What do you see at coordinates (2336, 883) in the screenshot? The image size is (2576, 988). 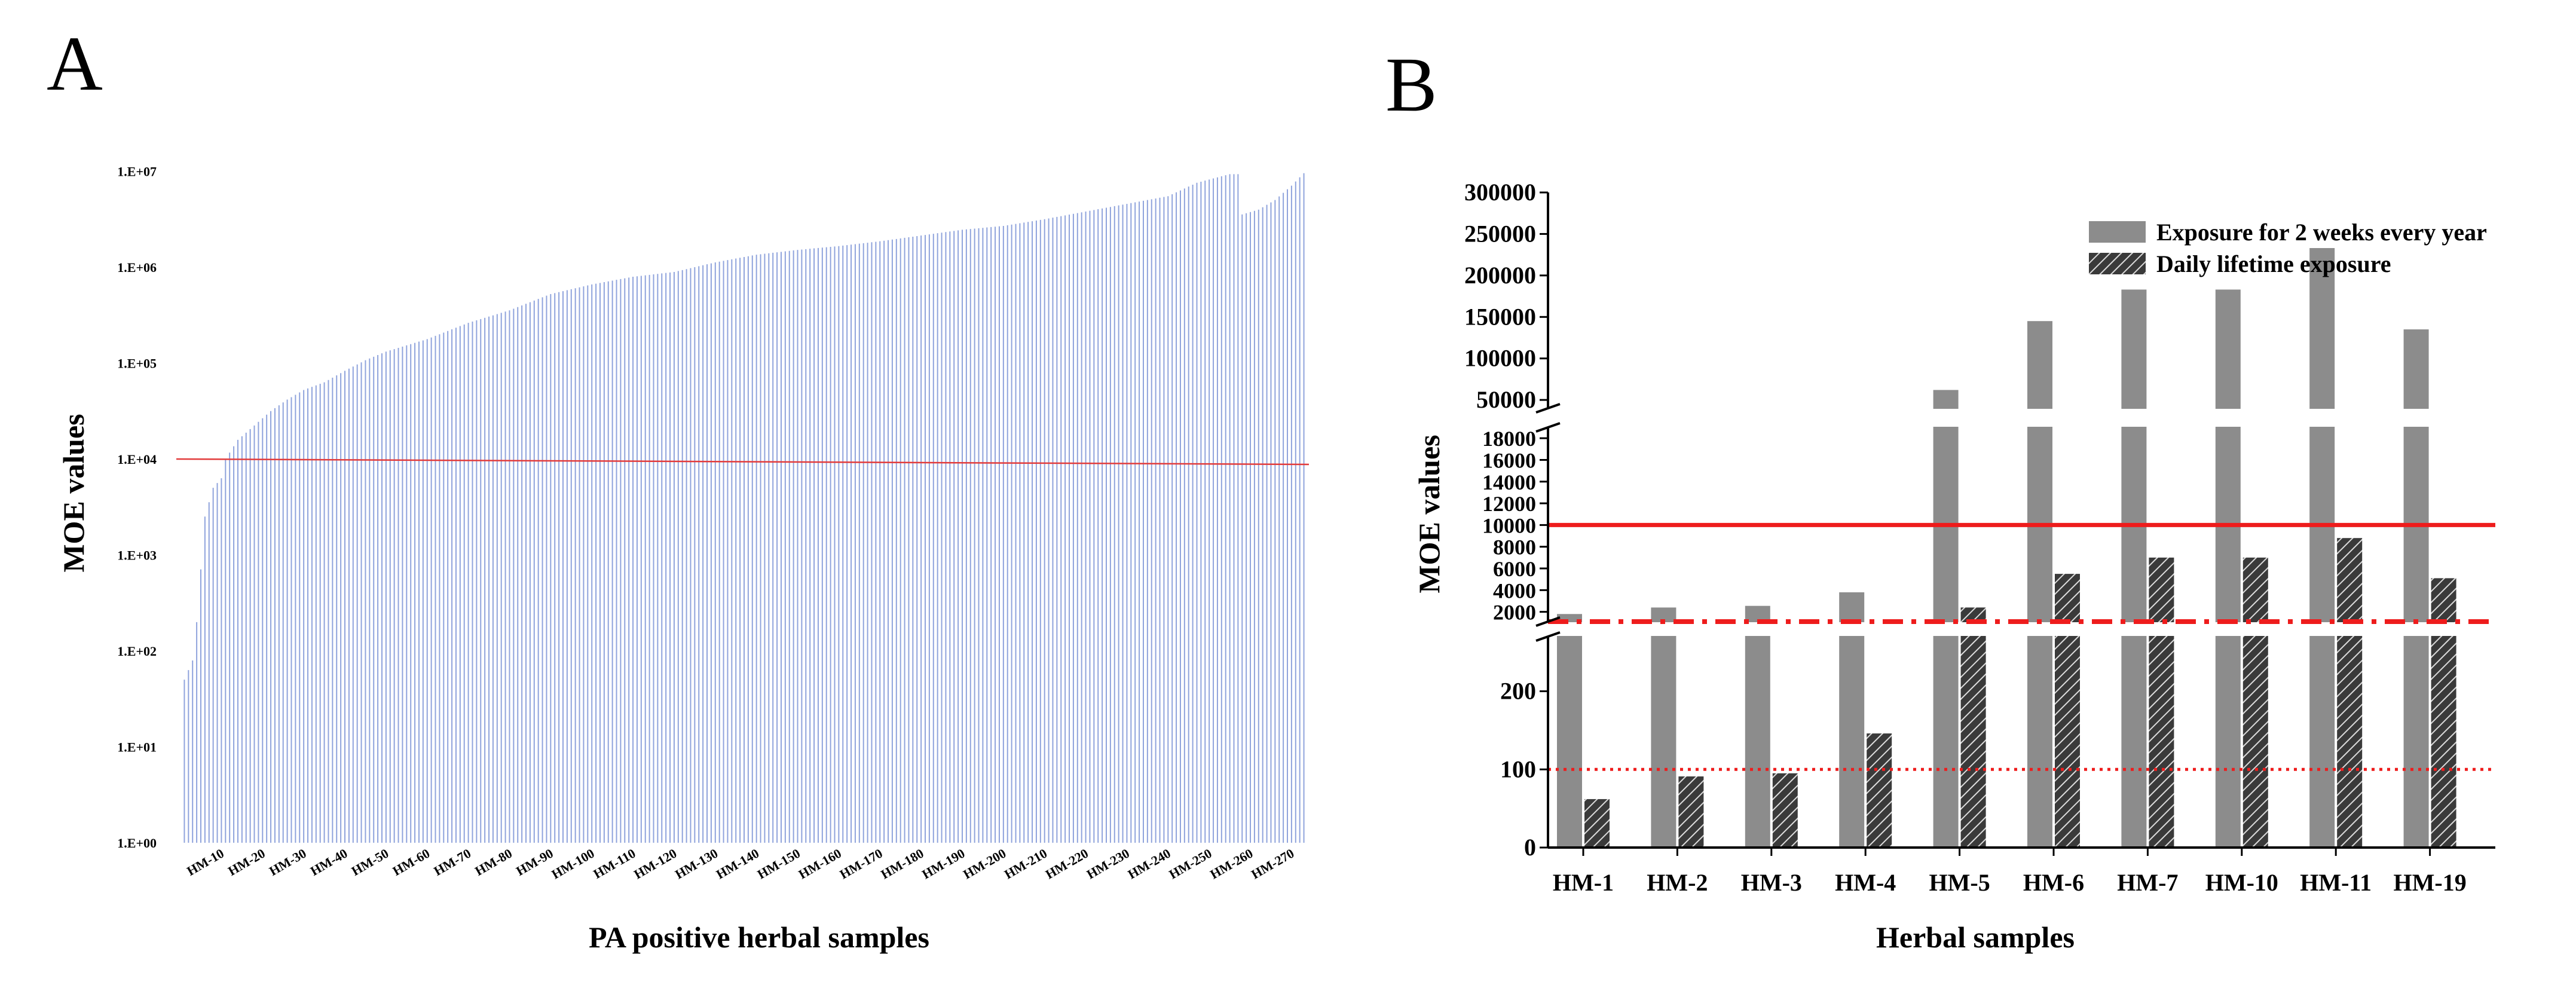 I see `panel-b-x-tick-label: HM-11` at bounding box center [2336, 883].